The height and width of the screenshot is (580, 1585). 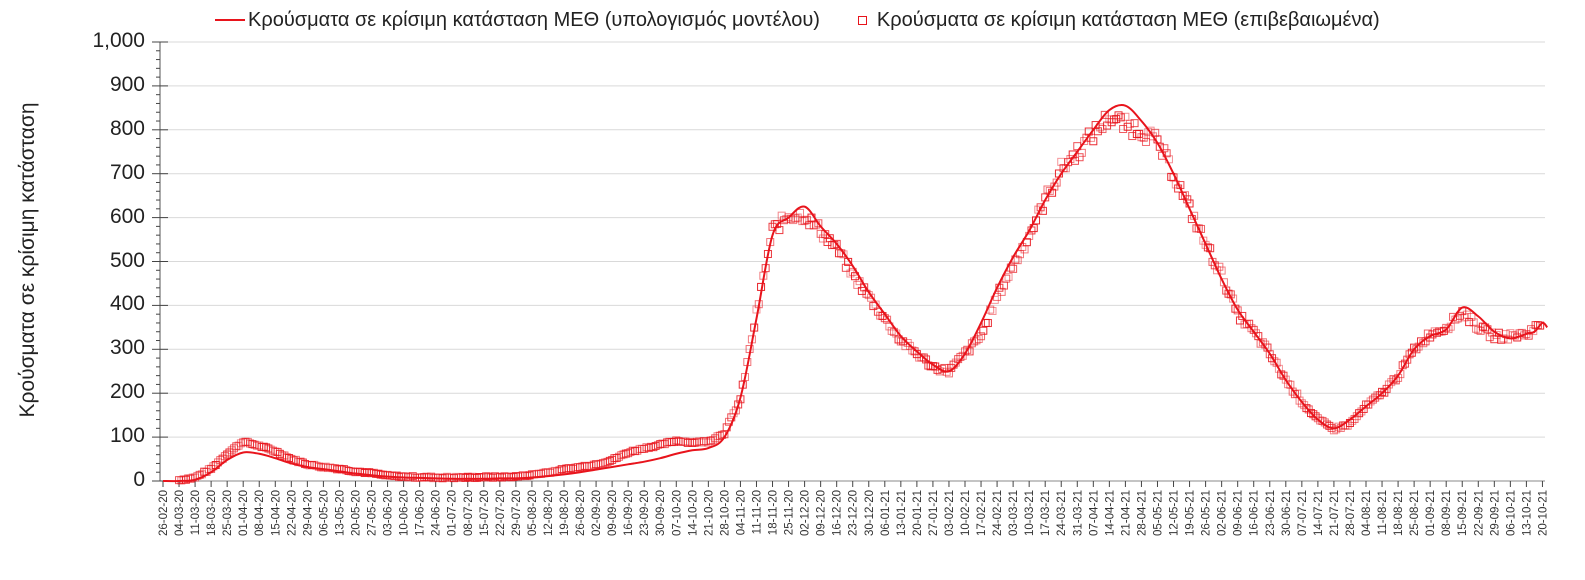 I want to click on x-tick-label: 06-01-21, so click(x=886, y=513).